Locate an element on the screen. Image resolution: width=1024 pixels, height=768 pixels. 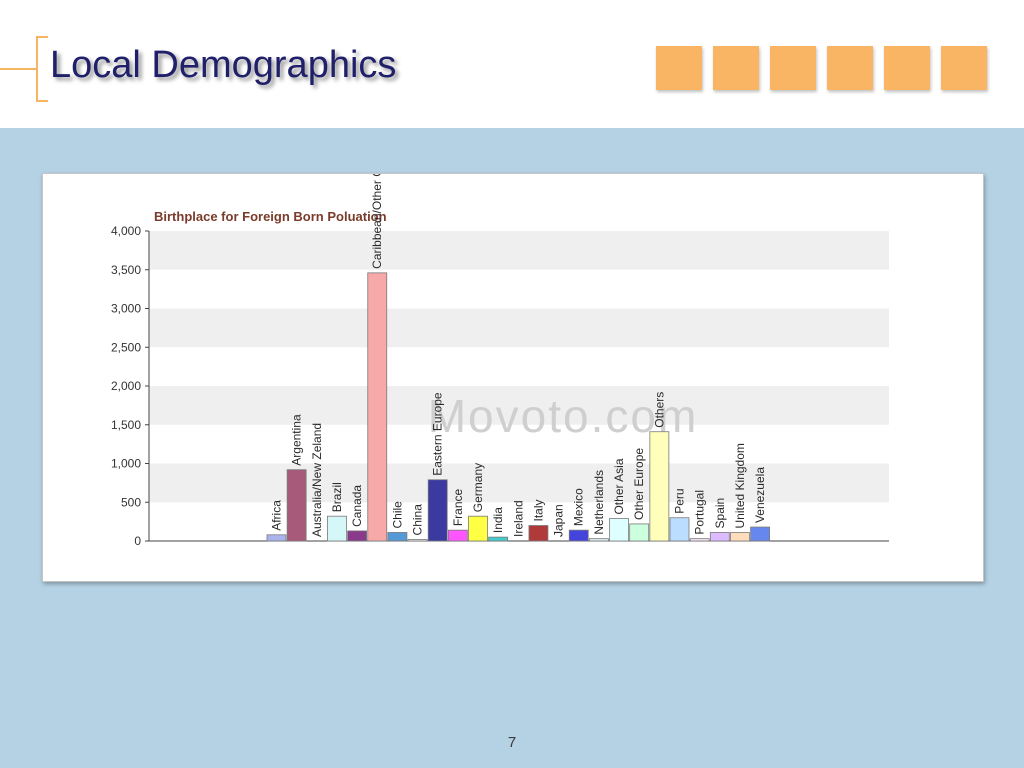
y-tick-label: 0 is located at coordinates (137, 541).